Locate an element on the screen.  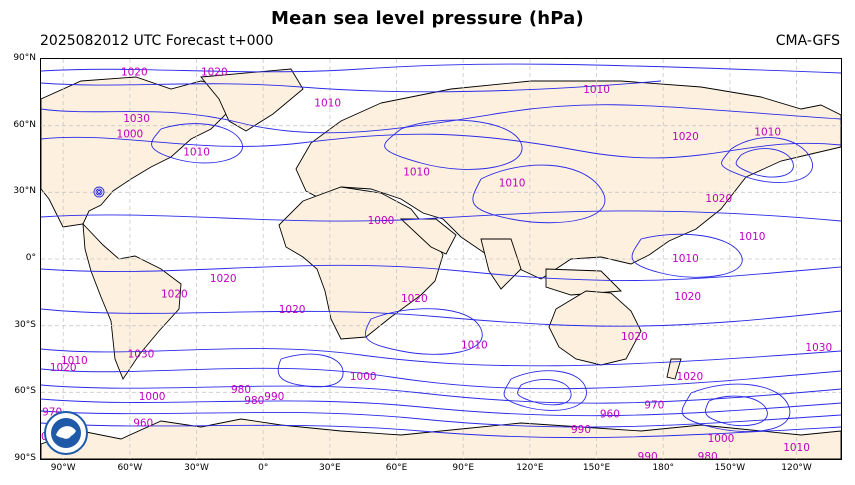
latitude-tick-label: 30°N is located at coordinates (24, 191).